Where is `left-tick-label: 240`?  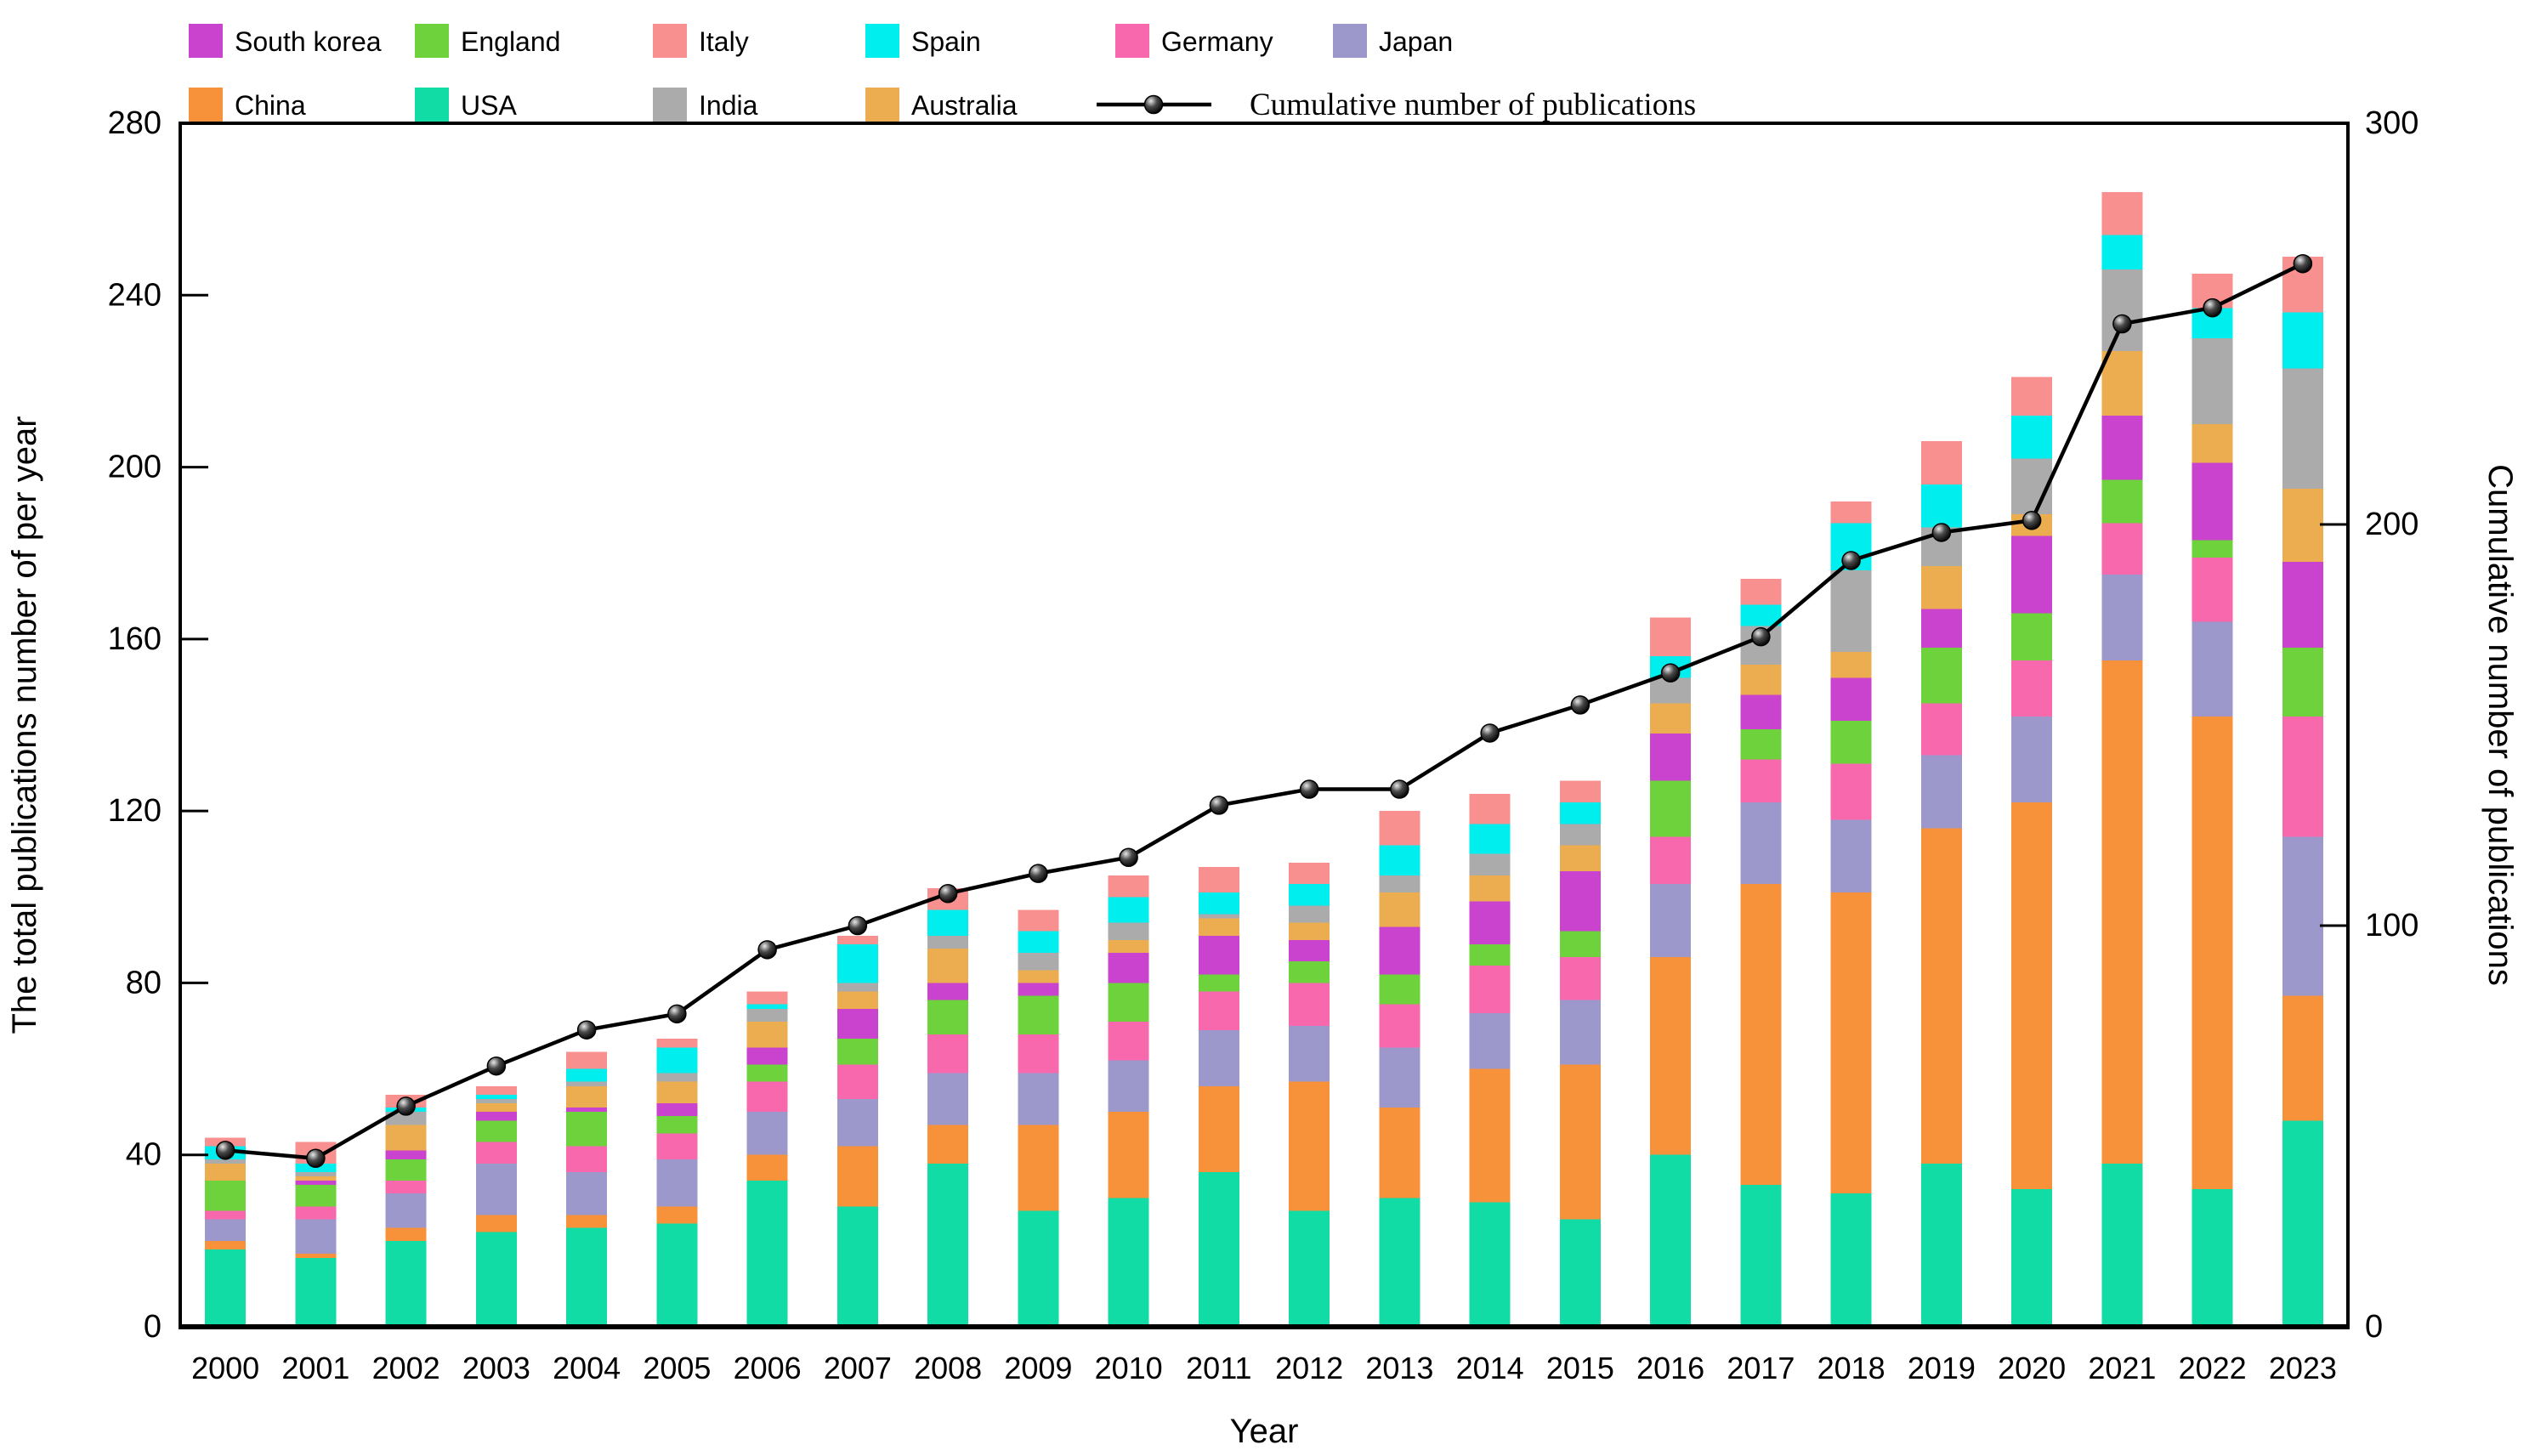 left-tick-label: 240 is located at coordinates (135, 295).